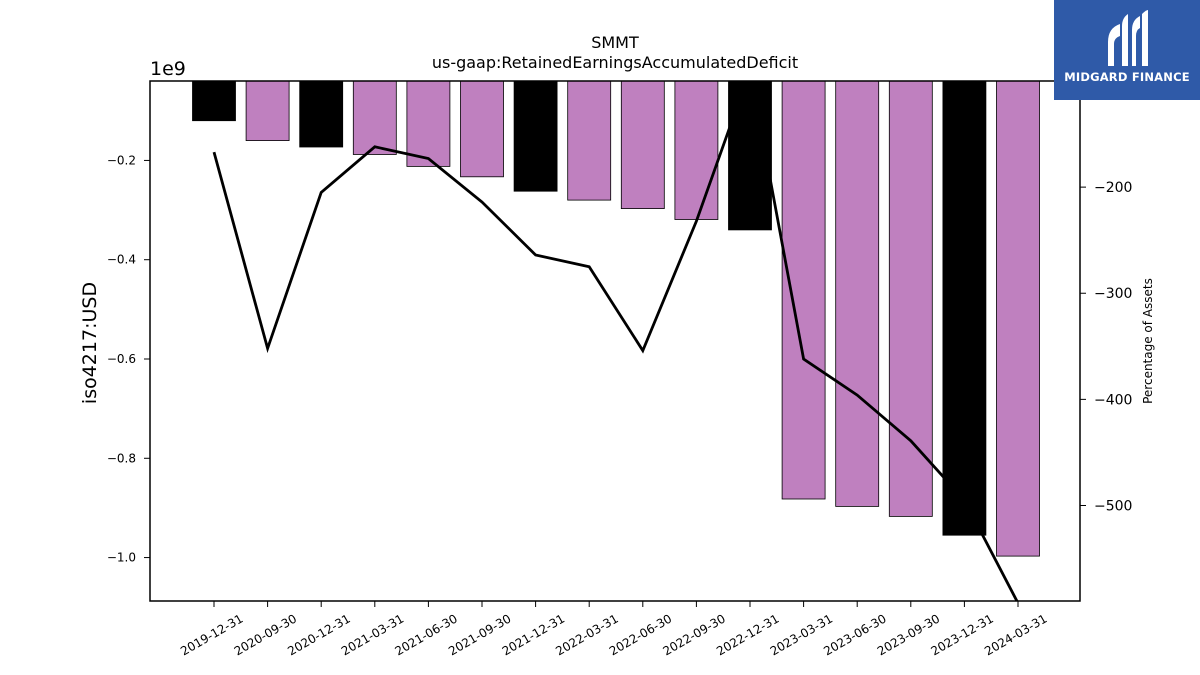 This screenshot has height=675, width=1200. What do you see at coordinates (615, 42) in the screenshot?
I see `chart-title: SMMT` at bounding box center [615, 42].